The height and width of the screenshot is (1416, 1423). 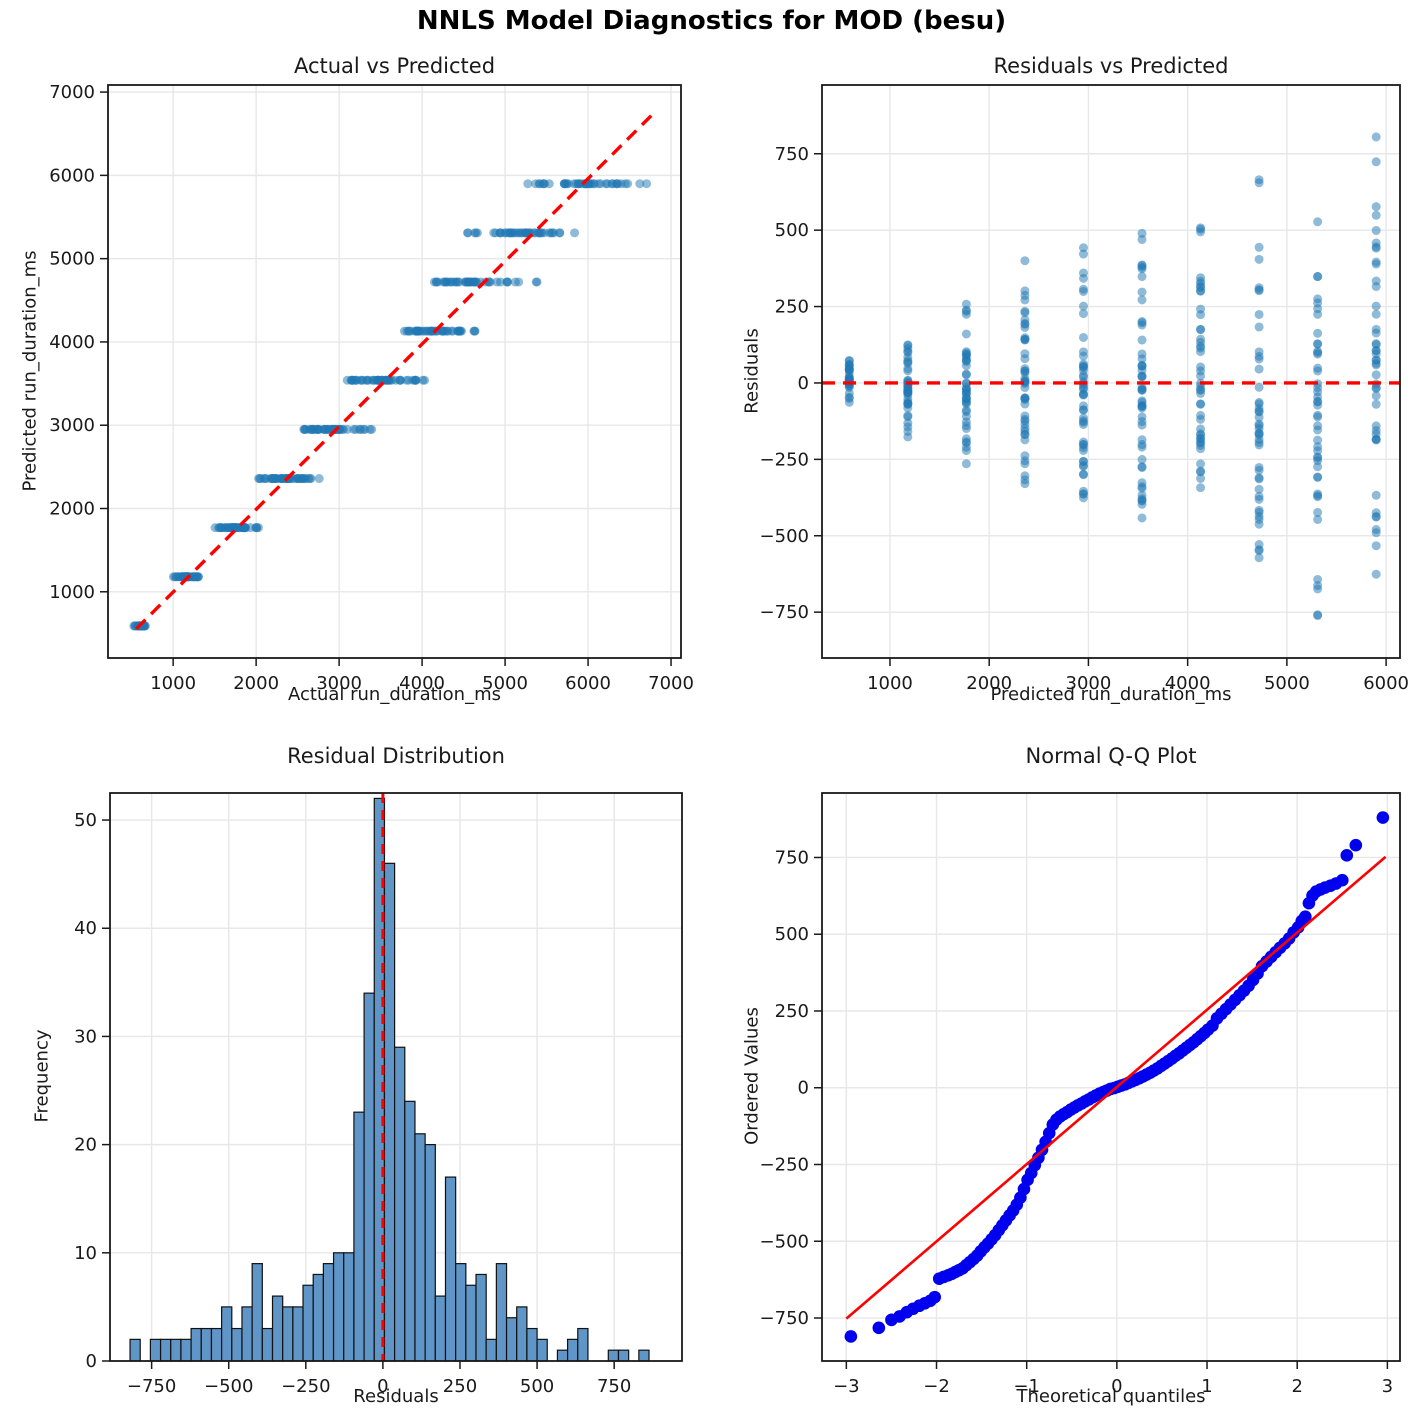 What do you see at coordinates (85, 820) in the screenshot?
I see `svg-text: 50` at bounding box center [85, 820].